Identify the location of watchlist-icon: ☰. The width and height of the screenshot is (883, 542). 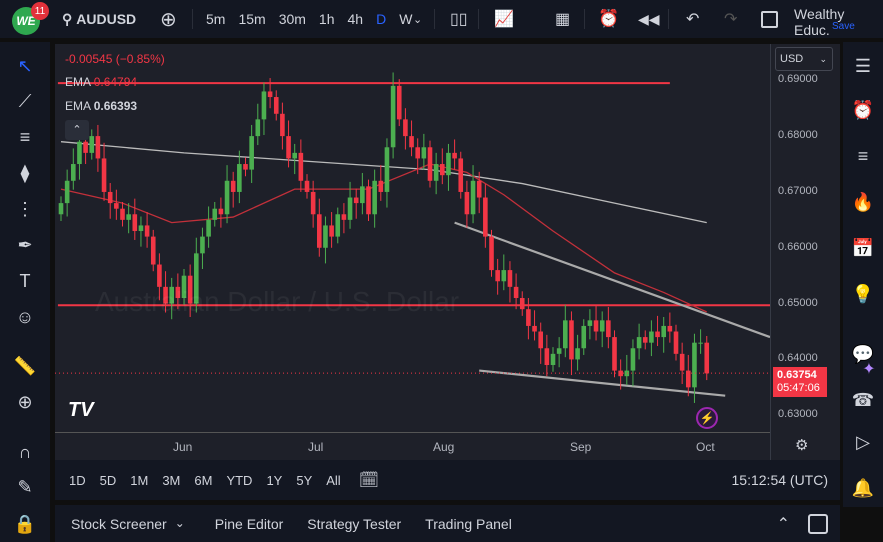
(863, 66).